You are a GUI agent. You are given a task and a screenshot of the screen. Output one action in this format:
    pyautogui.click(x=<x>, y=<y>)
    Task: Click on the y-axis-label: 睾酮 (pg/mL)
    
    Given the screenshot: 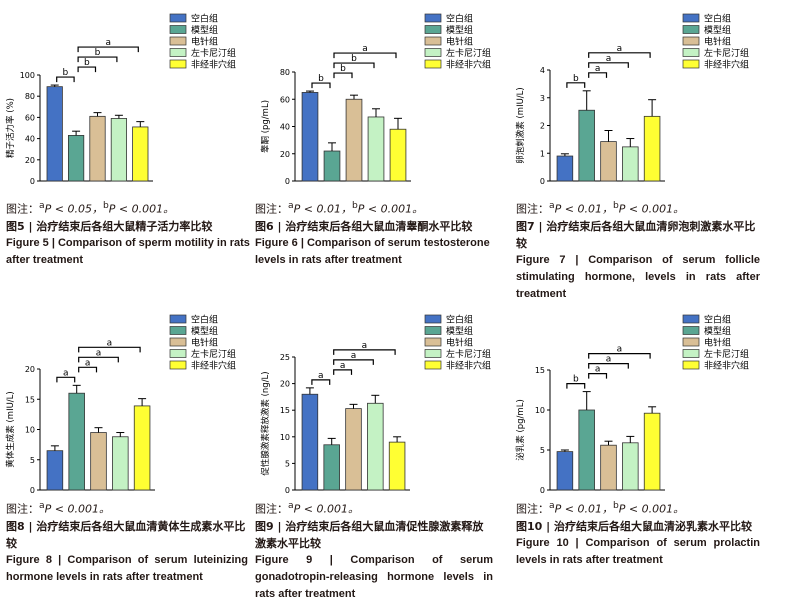 What is the action you would take?
    pyautogui.click(x=265, y=126)
    